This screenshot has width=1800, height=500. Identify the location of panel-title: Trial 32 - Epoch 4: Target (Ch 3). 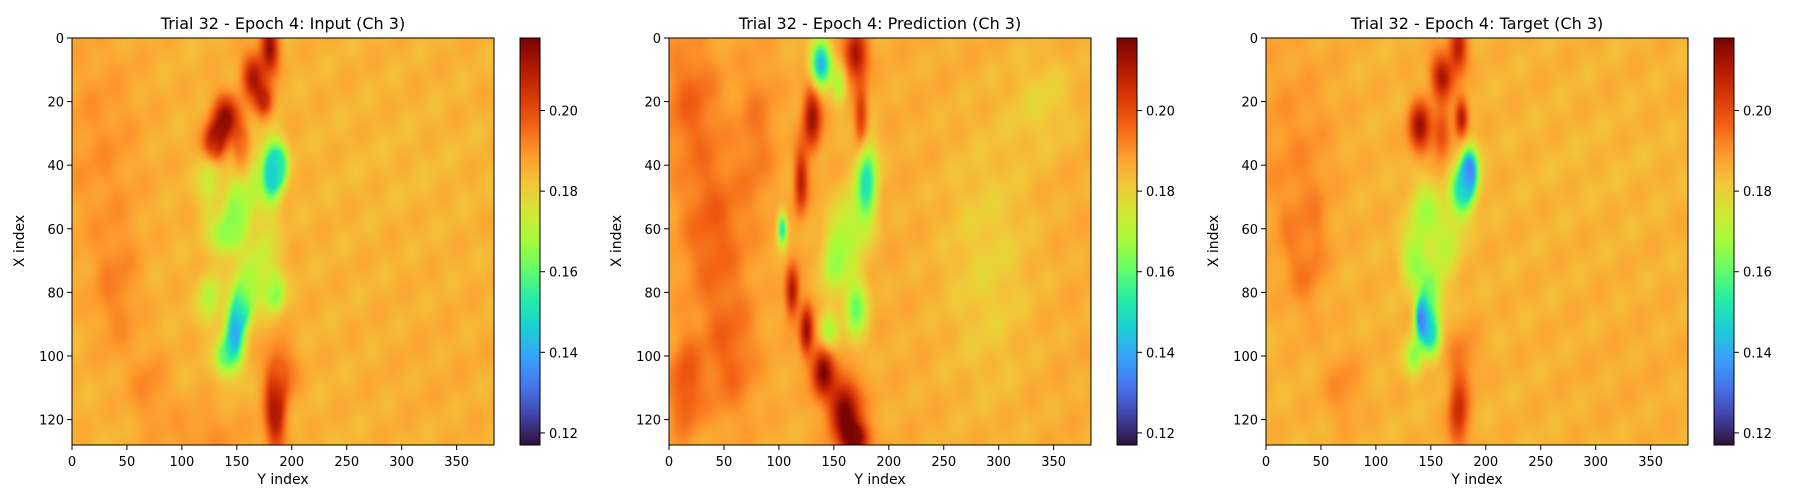
(1476, 23).